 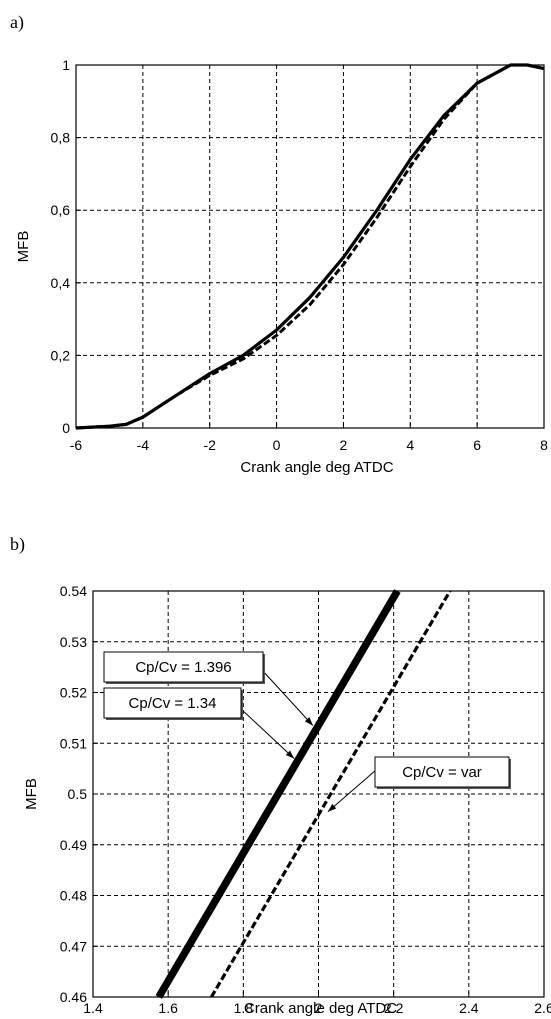 What do you see at coordinates (344, 445) in the screenshot?
I see `a-x-tick-label: 2` at bounding box center [344, 445].